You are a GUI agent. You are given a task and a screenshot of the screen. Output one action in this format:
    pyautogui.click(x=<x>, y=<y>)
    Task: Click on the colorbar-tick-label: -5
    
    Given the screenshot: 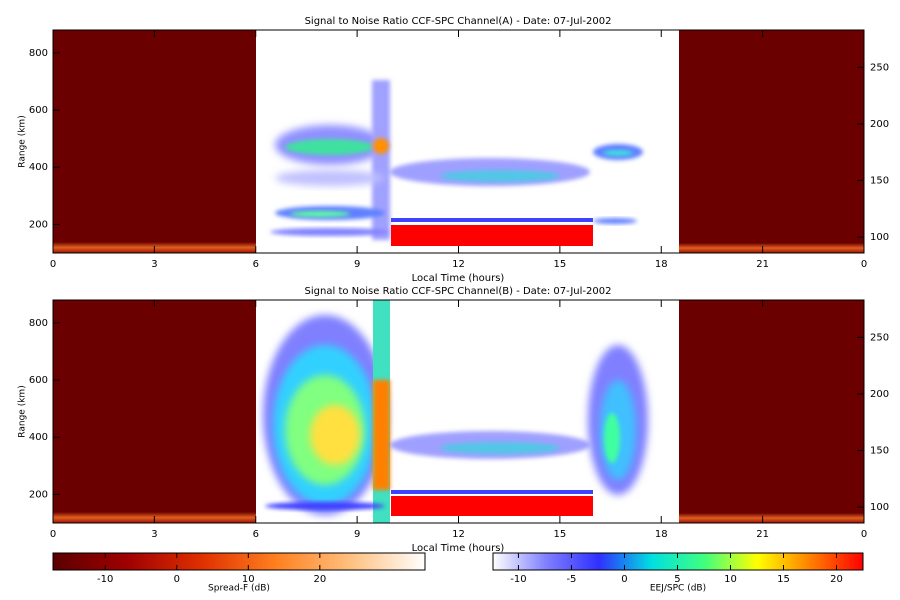 What is the action you would take?
    pyautogui.click(x=571, y=579)
    